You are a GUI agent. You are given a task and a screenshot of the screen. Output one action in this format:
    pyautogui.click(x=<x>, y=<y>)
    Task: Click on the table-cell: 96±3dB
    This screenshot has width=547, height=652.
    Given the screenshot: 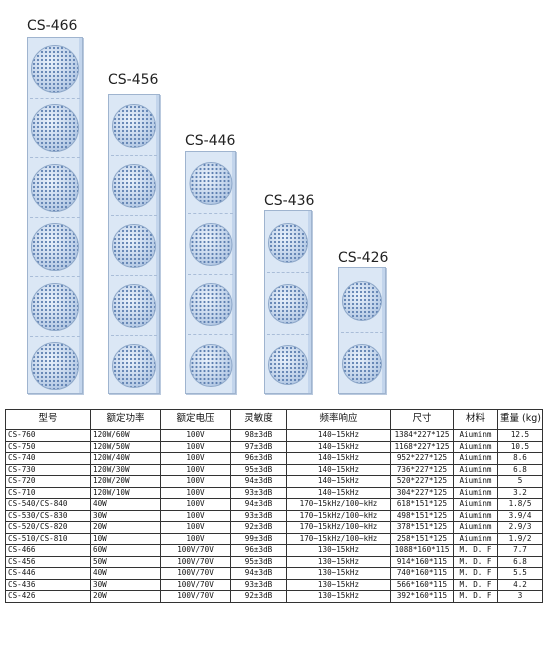 What is the action you would take?
    pyautogui.click(x=258, y=458)
    